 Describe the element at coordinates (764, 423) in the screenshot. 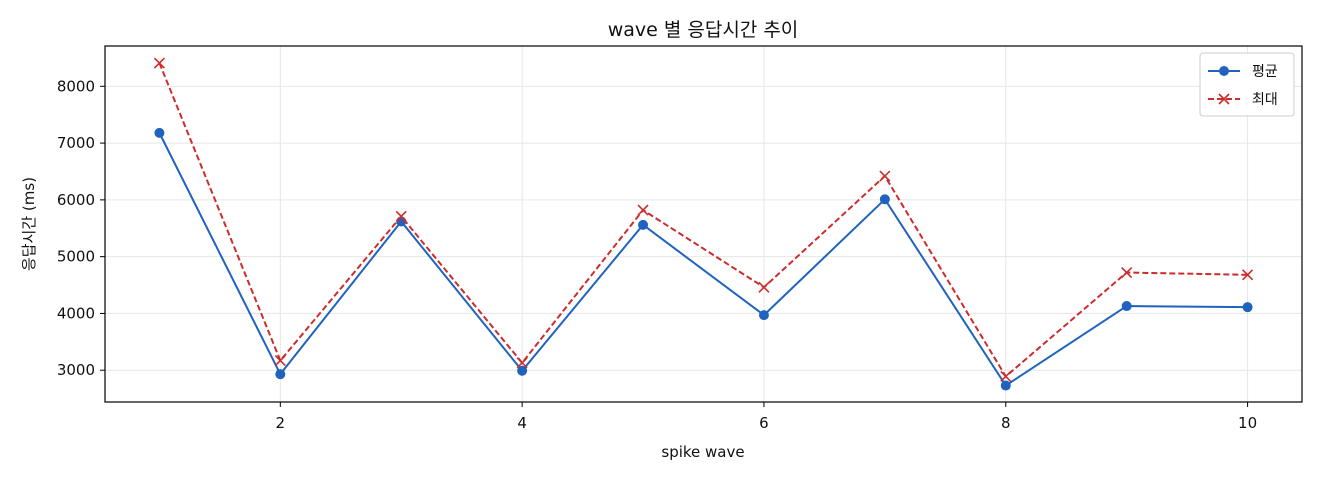

I see `x-tick-label: 6` at that location.